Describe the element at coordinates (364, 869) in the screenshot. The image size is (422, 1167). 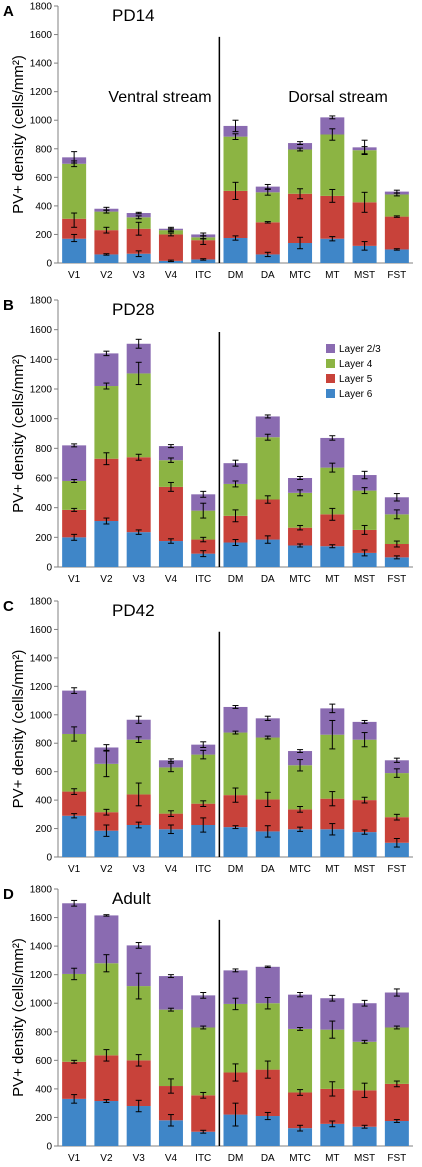
I see `x-tick-label: MST` at that location.